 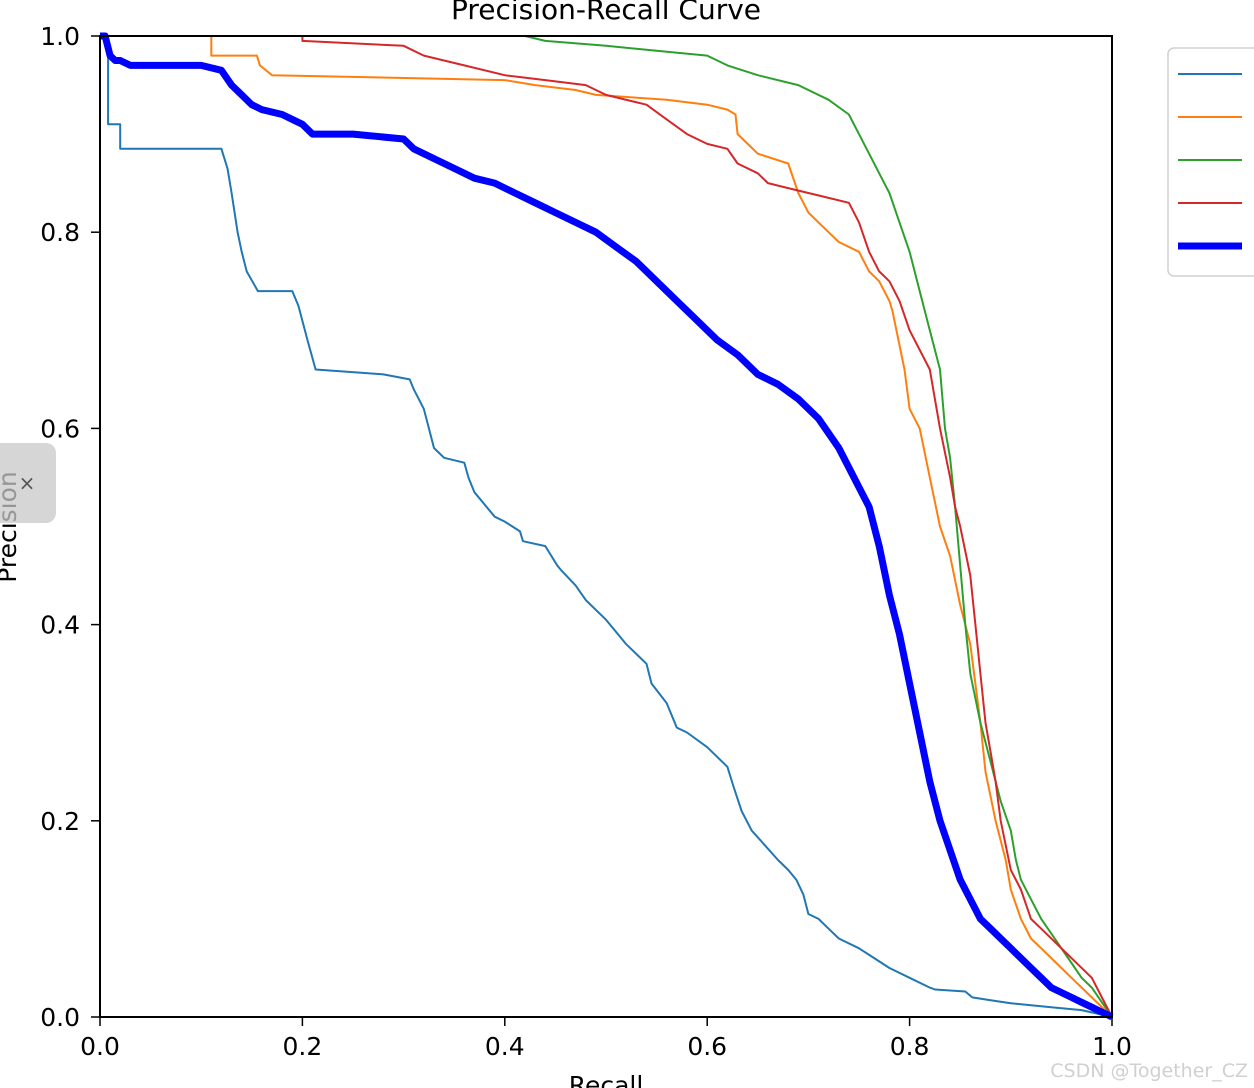 I want to click on x-tick-label: 0.8, so click(x=910, y=1046).